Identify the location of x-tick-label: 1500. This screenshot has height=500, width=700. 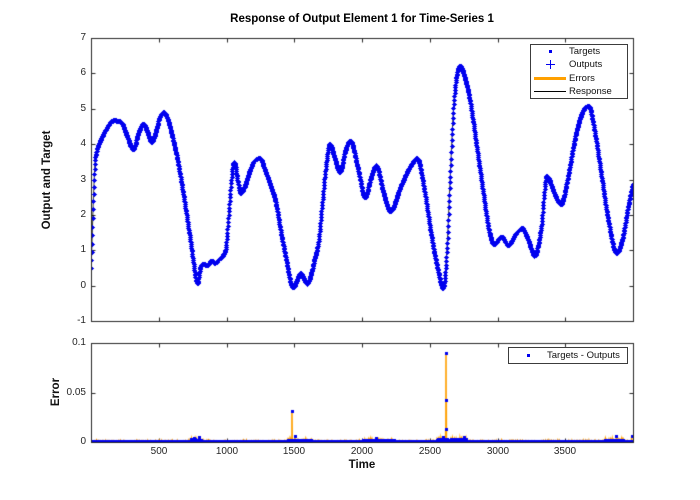
(294, 451).